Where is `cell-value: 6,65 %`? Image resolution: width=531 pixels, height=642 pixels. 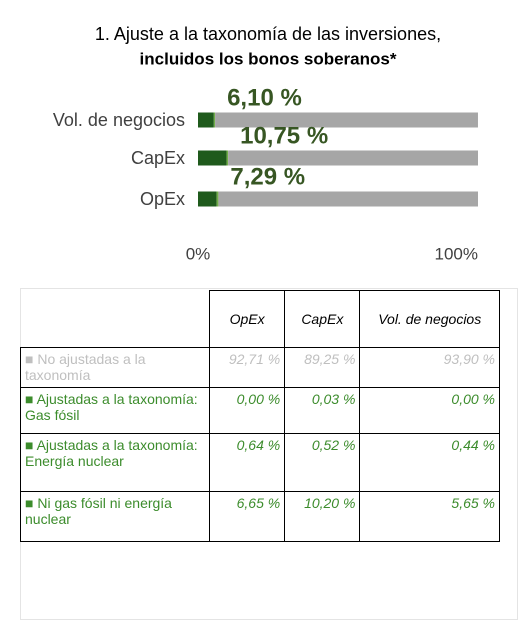 cell-value: 6,65 % is located at coordinates (247, 516).